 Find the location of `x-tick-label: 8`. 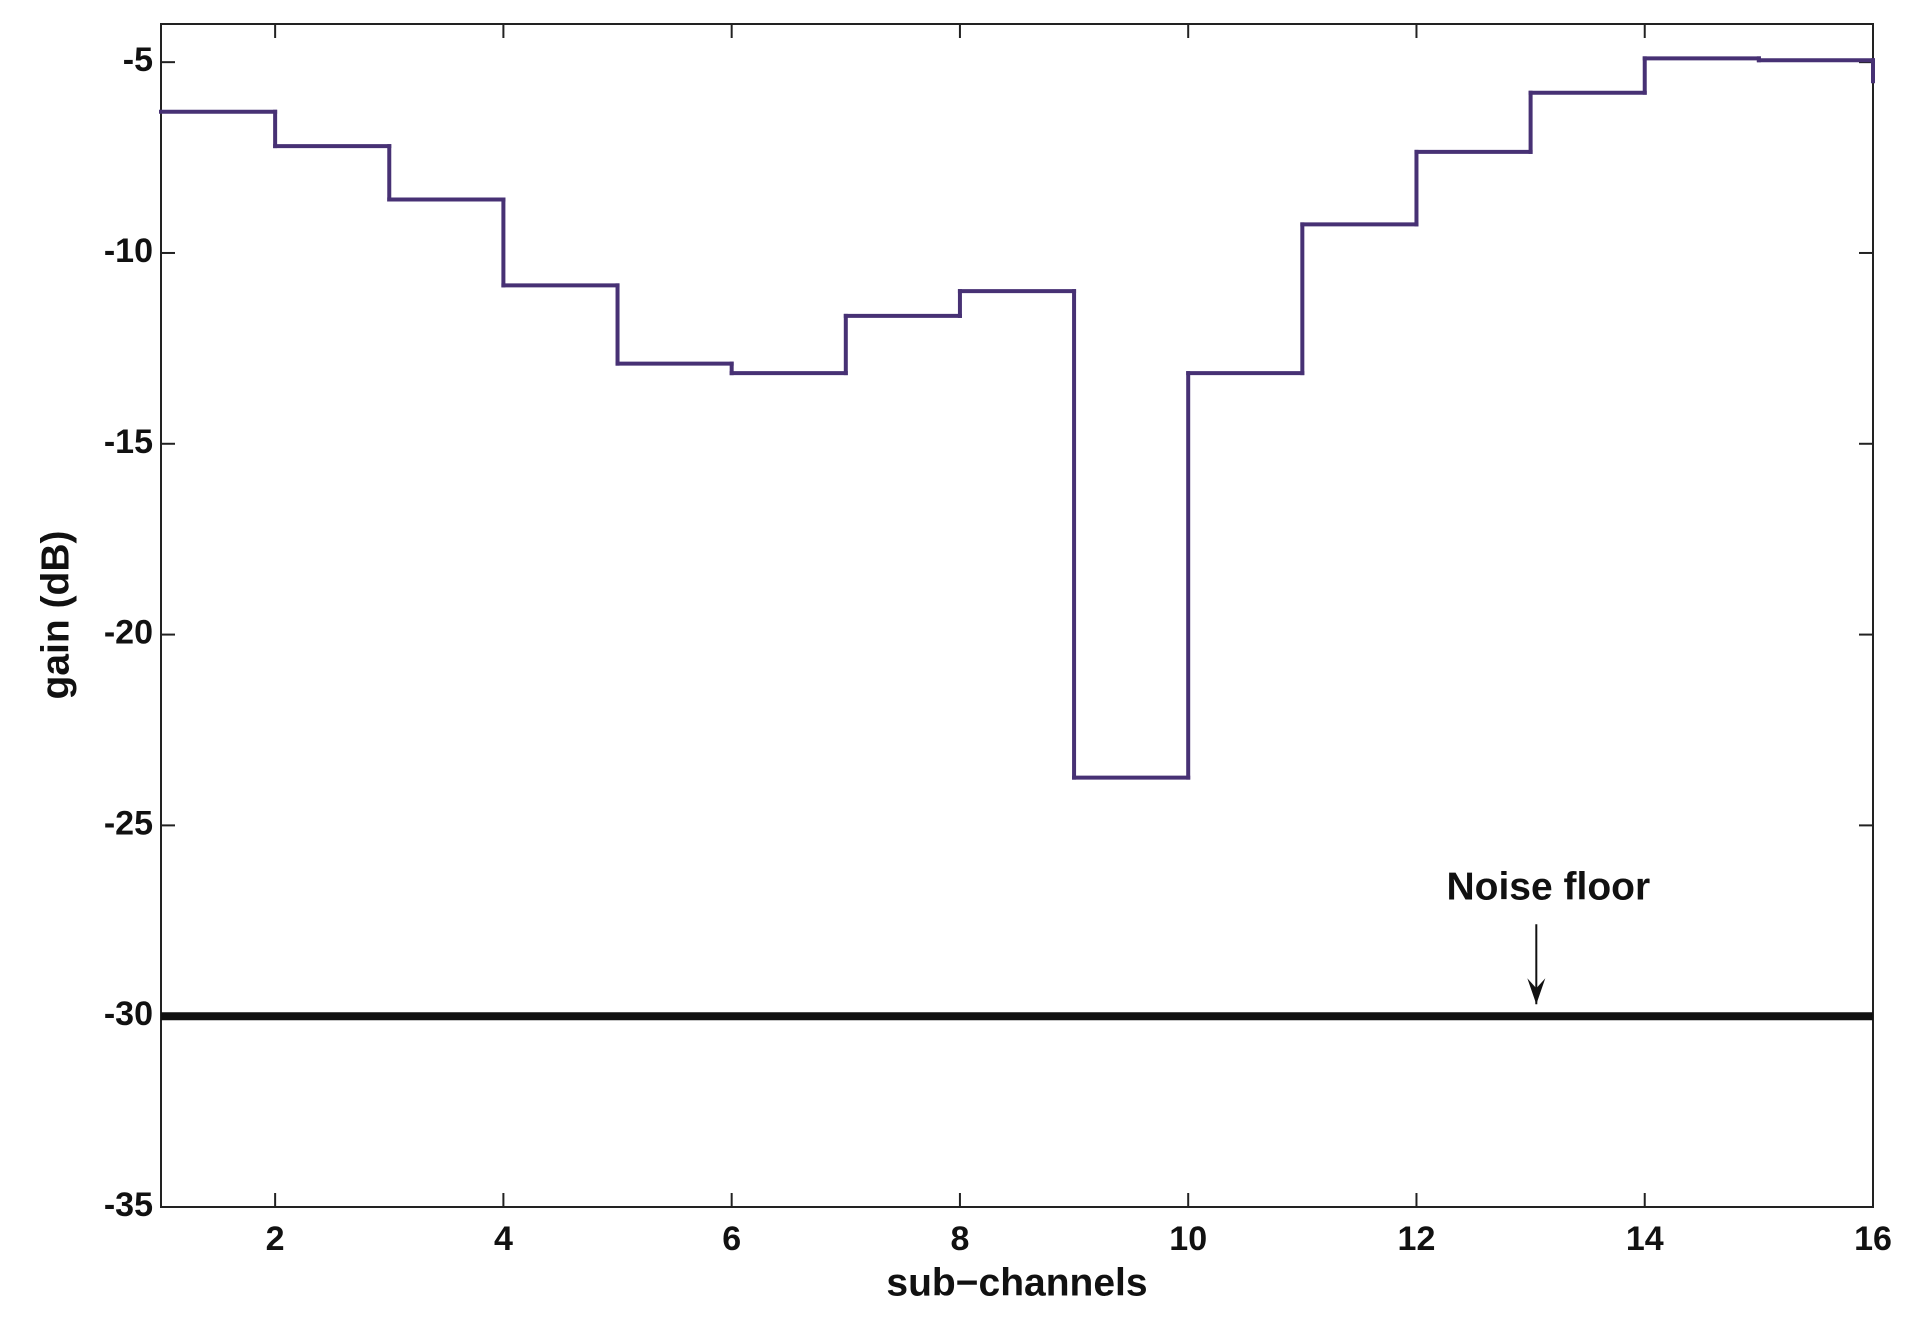

x-tick-label: 8 is located at coordinates (959, 1239).